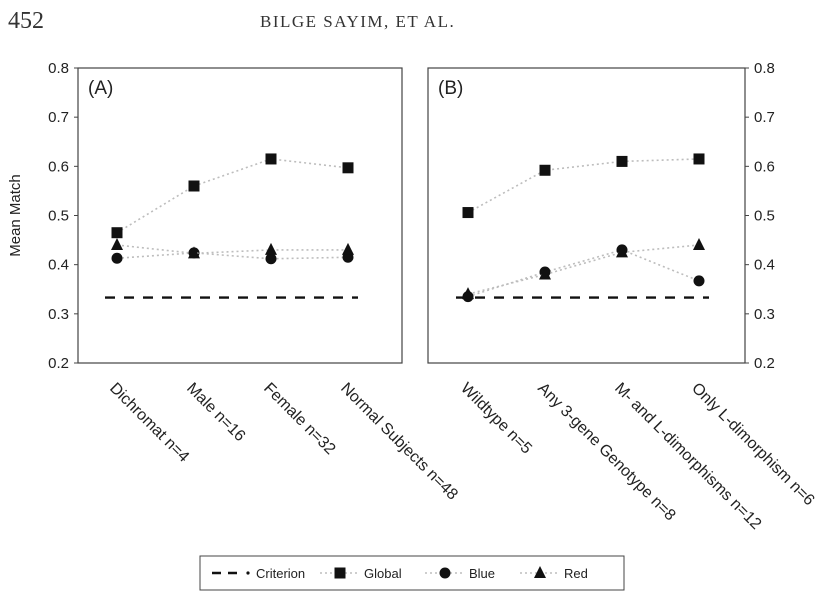  Describe the element at coordinates (26, 21) in the screenshot. I see `page-number: 452` at that location.